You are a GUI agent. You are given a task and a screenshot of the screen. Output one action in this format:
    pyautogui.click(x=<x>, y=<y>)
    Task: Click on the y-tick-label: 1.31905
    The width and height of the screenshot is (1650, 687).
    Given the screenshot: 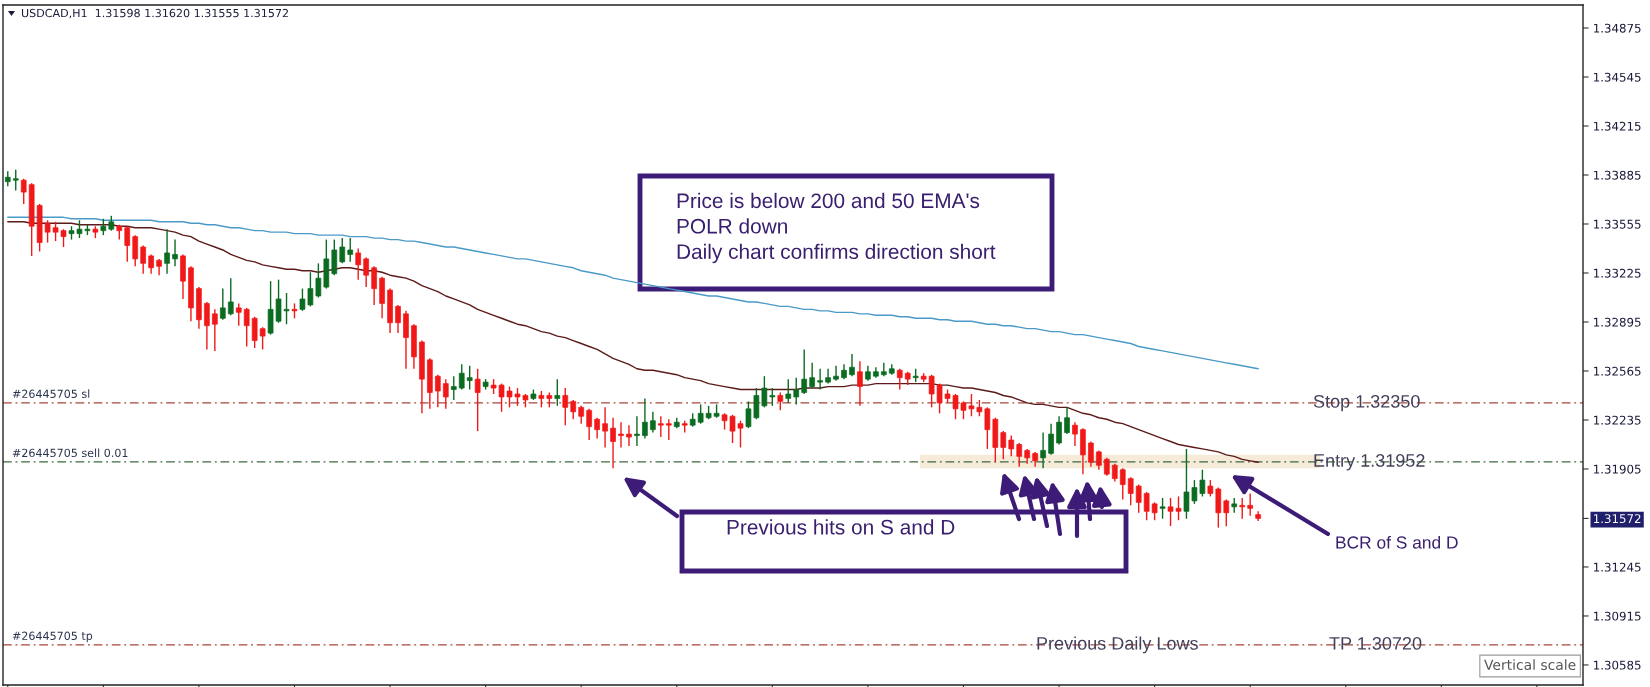 What is the action you would take?
    pyautogui.click(x=1617, y=469)
    